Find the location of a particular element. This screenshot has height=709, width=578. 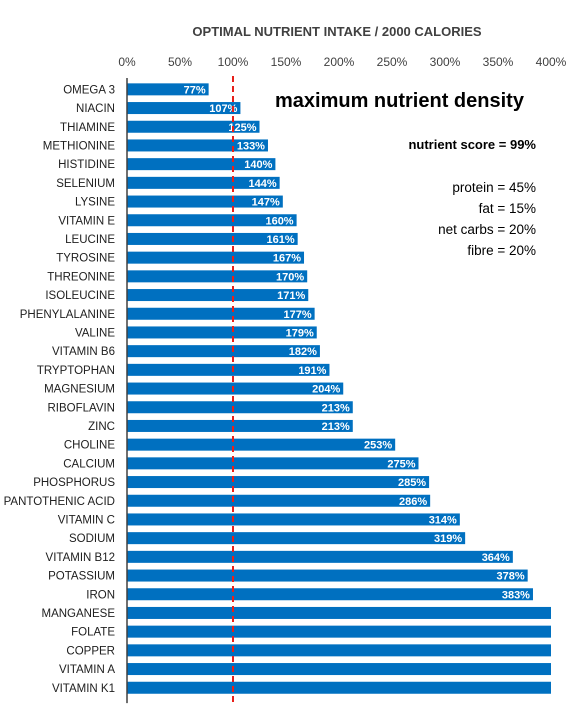

category-label: TRYPTOPHAN is located at coordinates (76, 371).